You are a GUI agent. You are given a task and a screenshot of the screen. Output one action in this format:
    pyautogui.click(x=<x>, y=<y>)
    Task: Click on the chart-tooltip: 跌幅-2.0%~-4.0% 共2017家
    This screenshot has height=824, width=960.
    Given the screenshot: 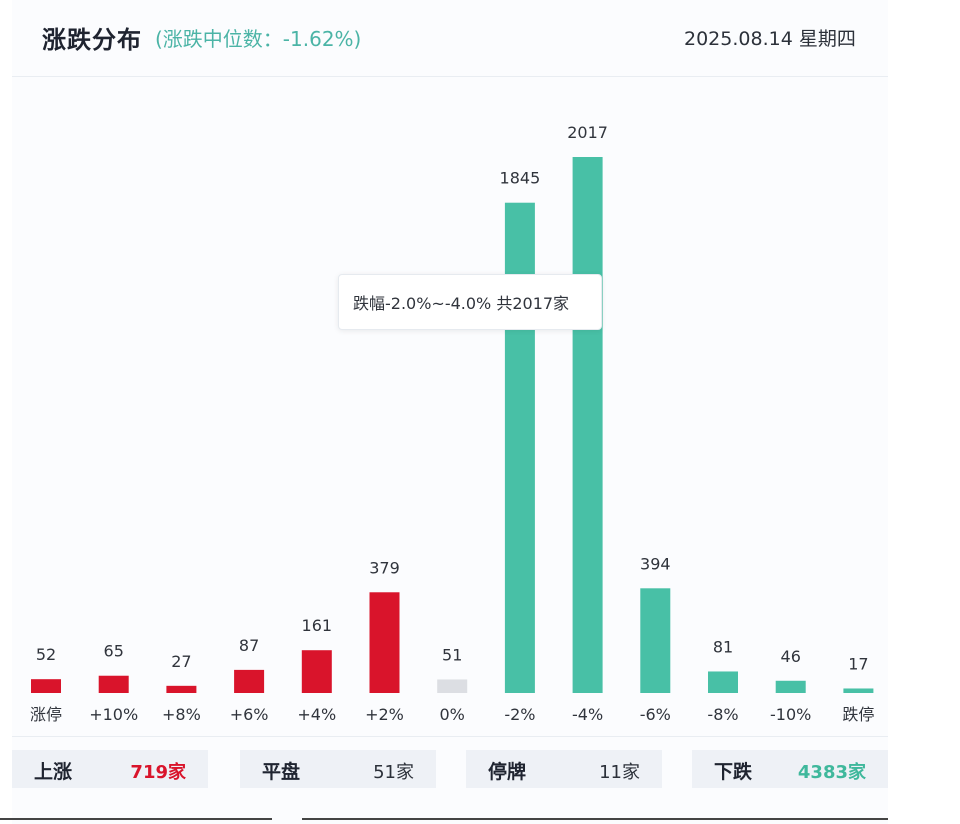 What is the action you would take?
    pyautogui.click(x=470, y=302)
    